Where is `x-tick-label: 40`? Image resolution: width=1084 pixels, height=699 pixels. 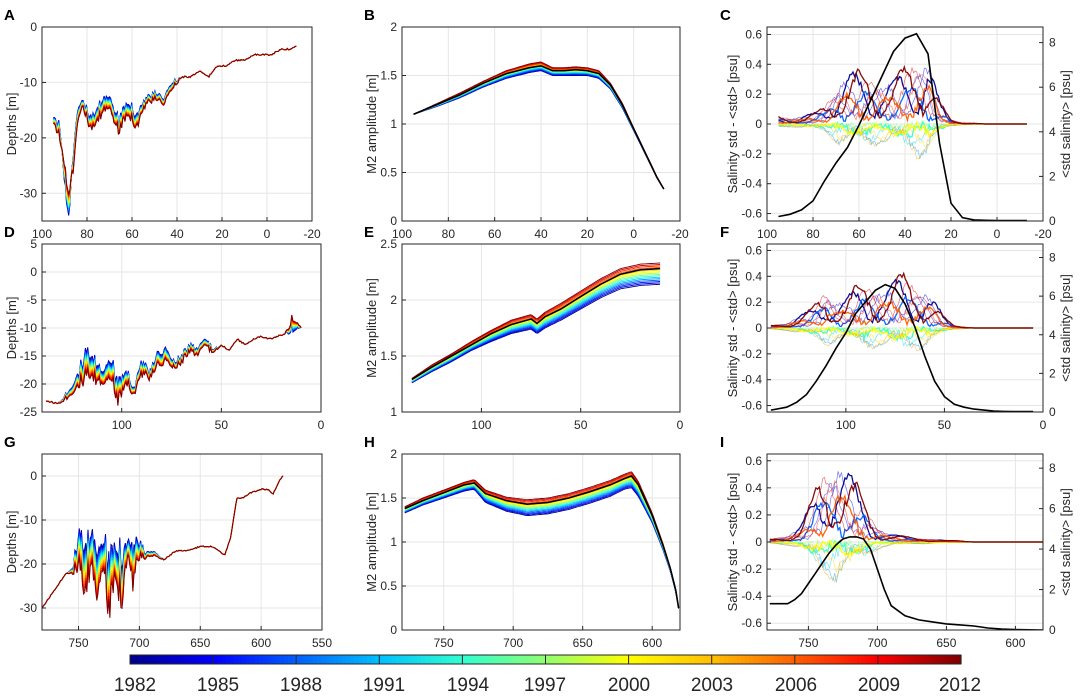
x-tick-label: 40 is located at coordinates (905, 234).